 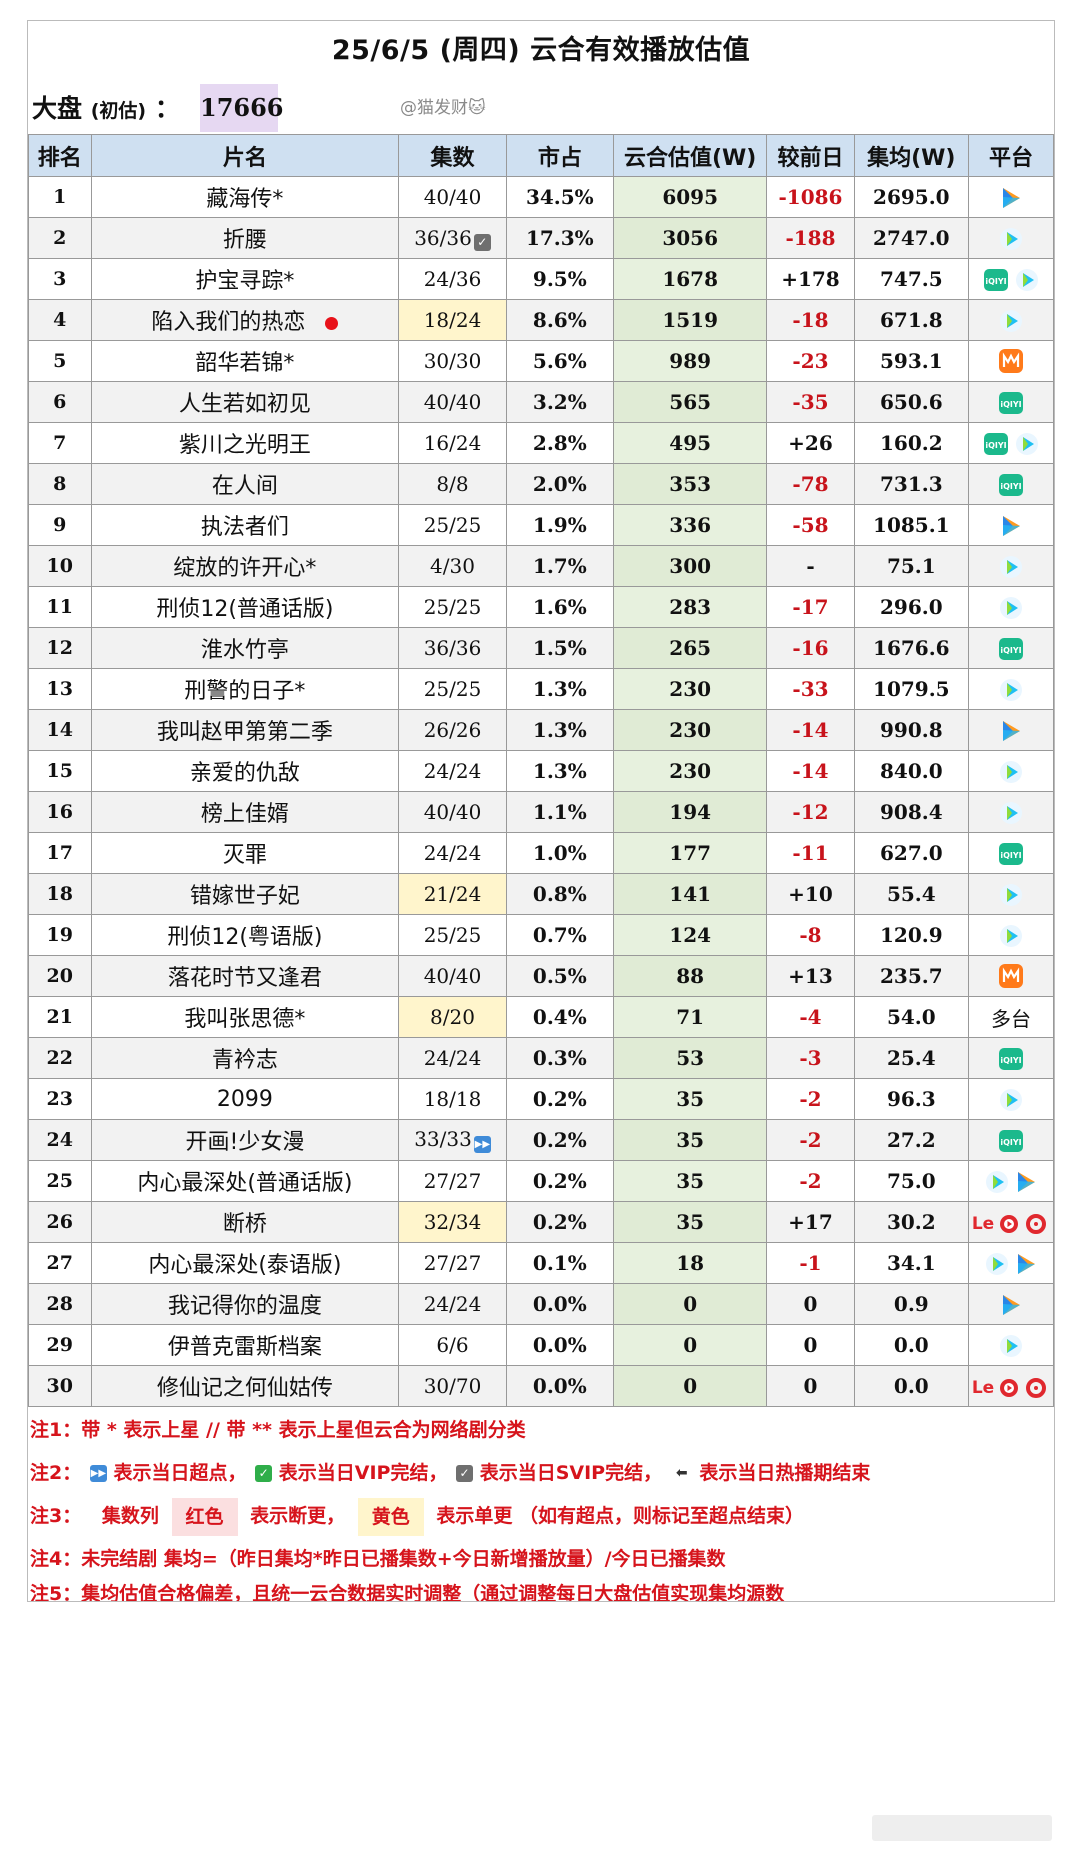 What do you see at coordinates (245, 1017) in the screenshot?
I see `title-cell: 我叫张思德*` at bounding box center [245, 1017].